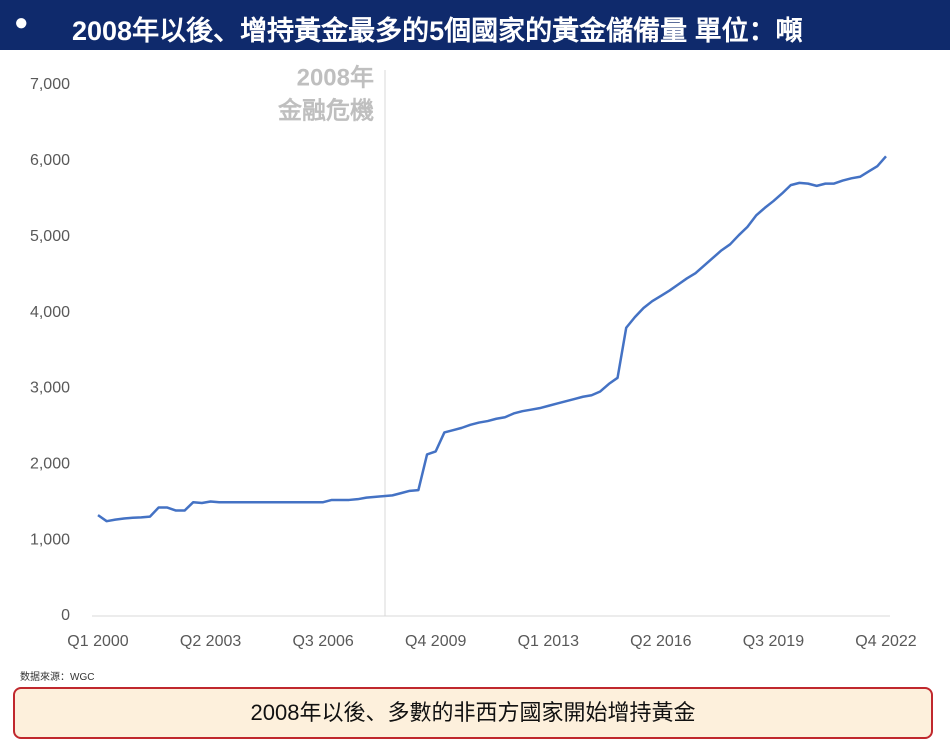 This screenshot has width=950, height=749. What do you see at coordinates (325, 110) in the screenshot?
I see `annotation: 金融危機` at bounding box center [325, 110].